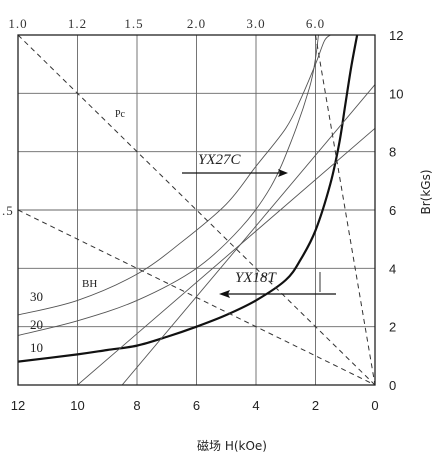 This screenshot has height=458, width=440. Describe the element at coordinates (36, 296) in the screenshot. I see `bh-value-label: 30` at that location.